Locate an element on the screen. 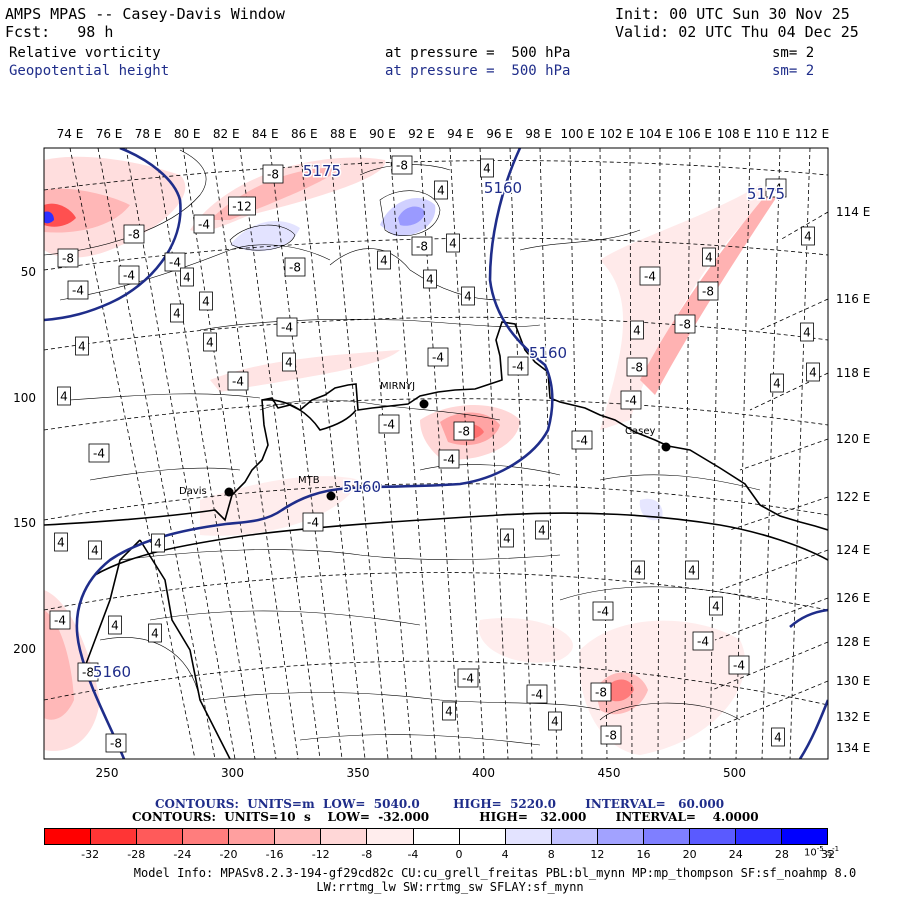 Image resolution: width=900 pixels, height=900 pixels. right-longitude-label: 134 E is located at coordinates (853, 748).